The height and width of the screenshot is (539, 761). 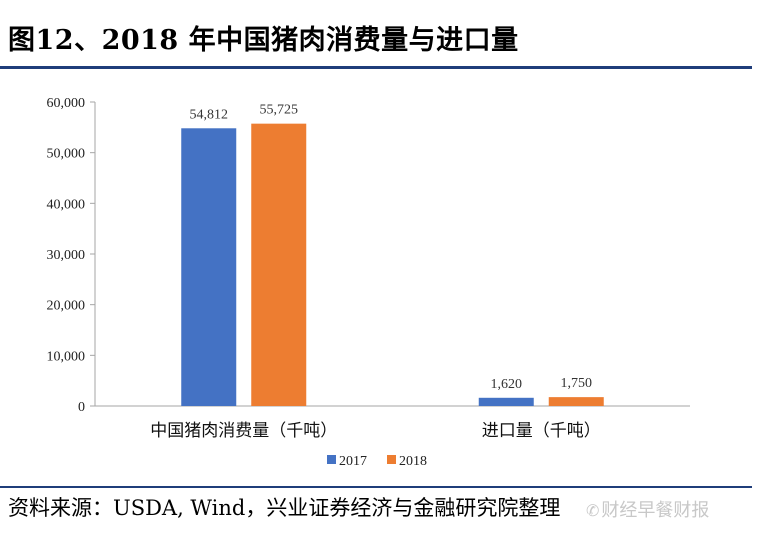 What do you see at coordinates (507, 384) in the screenshot?
I see `data-label: 1,620` at bounding box center [507, 384].